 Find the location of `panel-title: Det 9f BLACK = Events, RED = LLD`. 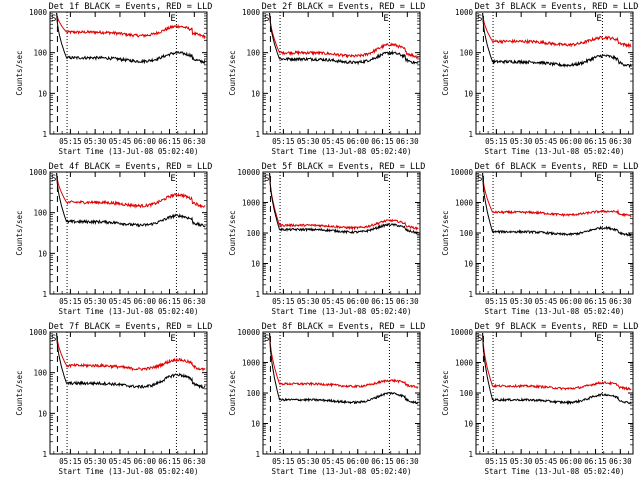

panel-title: Det 9f BLACK = Events, RED = LLD is located at coordinates (557, 327).